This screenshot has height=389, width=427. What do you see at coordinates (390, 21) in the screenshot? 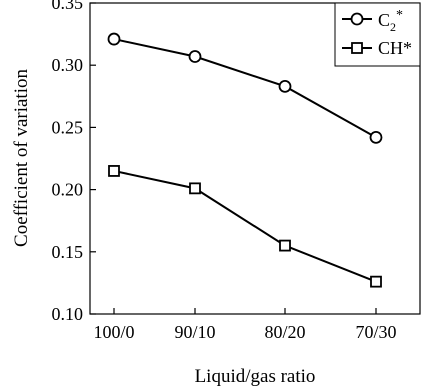
I see `legend-label-c2: C2*` at bounding box center [390, 21].